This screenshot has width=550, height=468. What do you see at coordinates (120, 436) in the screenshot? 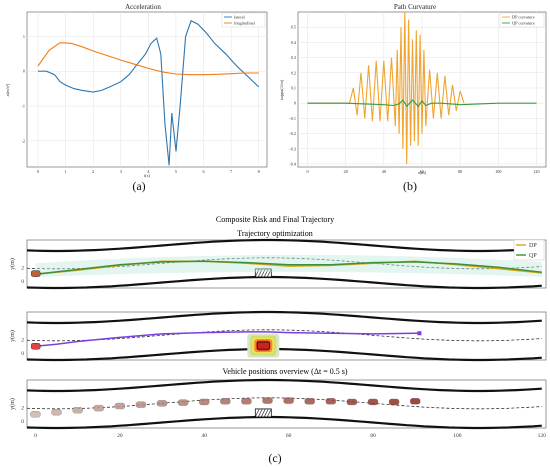
I see `road-xtick: 20` at bounding box center [120, 436].